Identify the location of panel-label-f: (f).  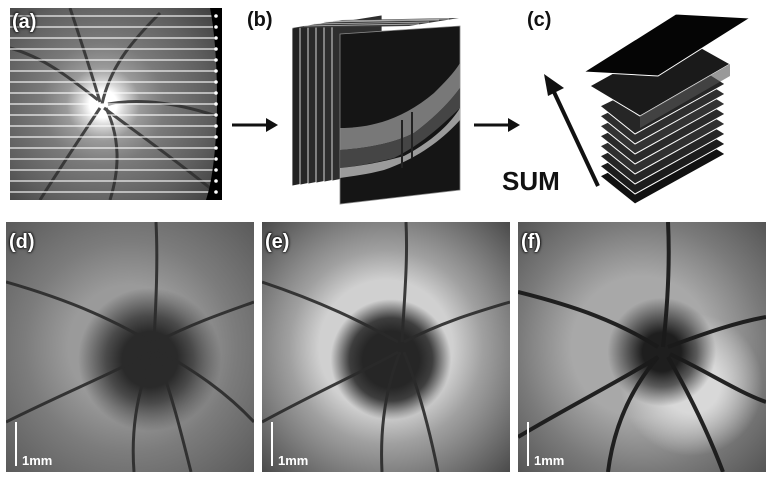
(531, 242).